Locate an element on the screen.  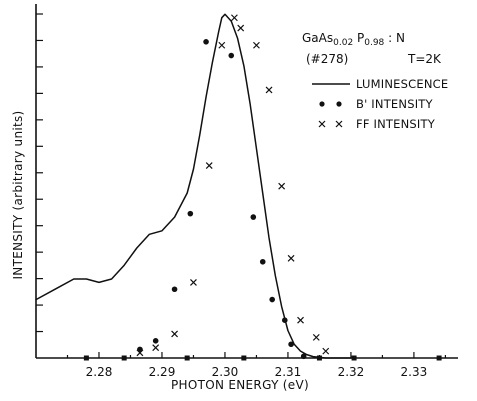
x-tick-label-4: 2.32 is located at coordinates (351, 372).